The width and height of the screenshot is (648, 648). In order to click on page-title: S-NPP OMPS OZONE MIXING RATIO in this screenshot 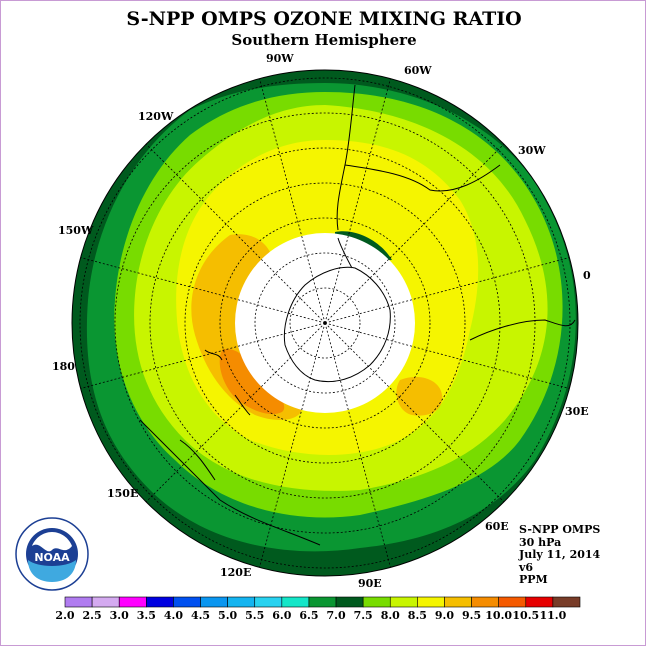, I will do `click(324, 19)`.